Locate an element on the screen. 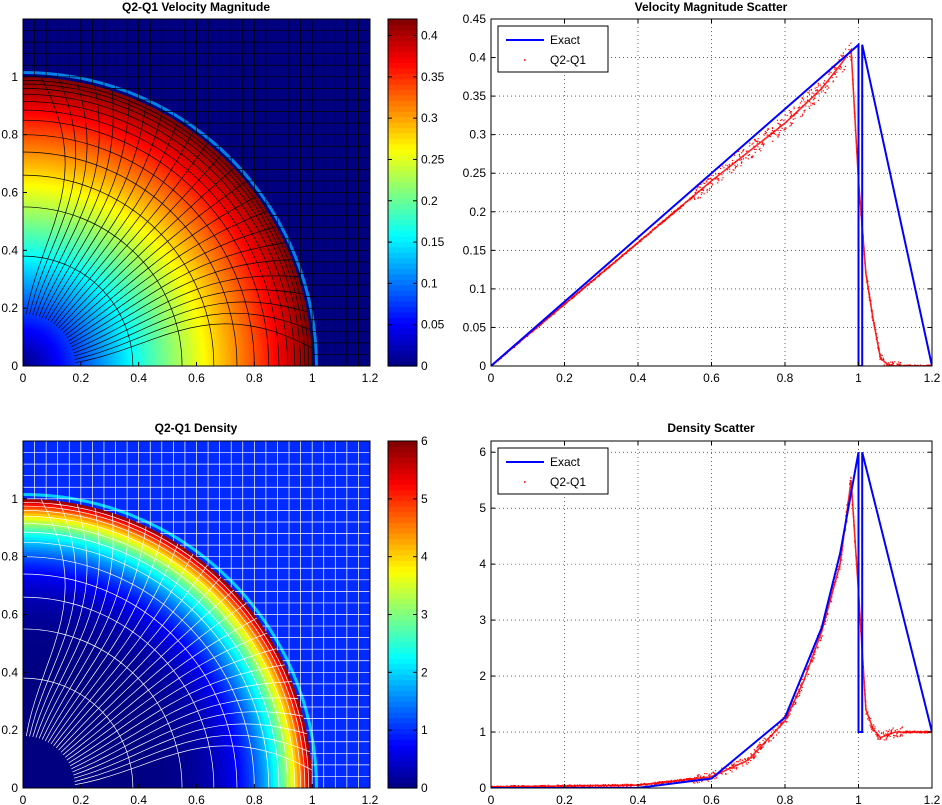 The image size is (942, 805). density-scatter-legend: Exact Q2-Q1 is located at coordinates (553, 471).